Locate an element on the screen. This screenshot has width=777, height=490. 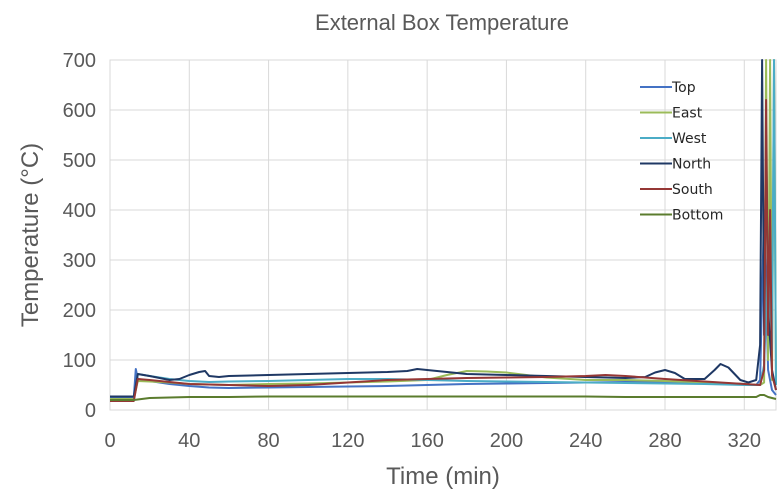
x-tick-labels: 0 40 80 120 160 200 240 280 320 is located at coordinates (432, 441).